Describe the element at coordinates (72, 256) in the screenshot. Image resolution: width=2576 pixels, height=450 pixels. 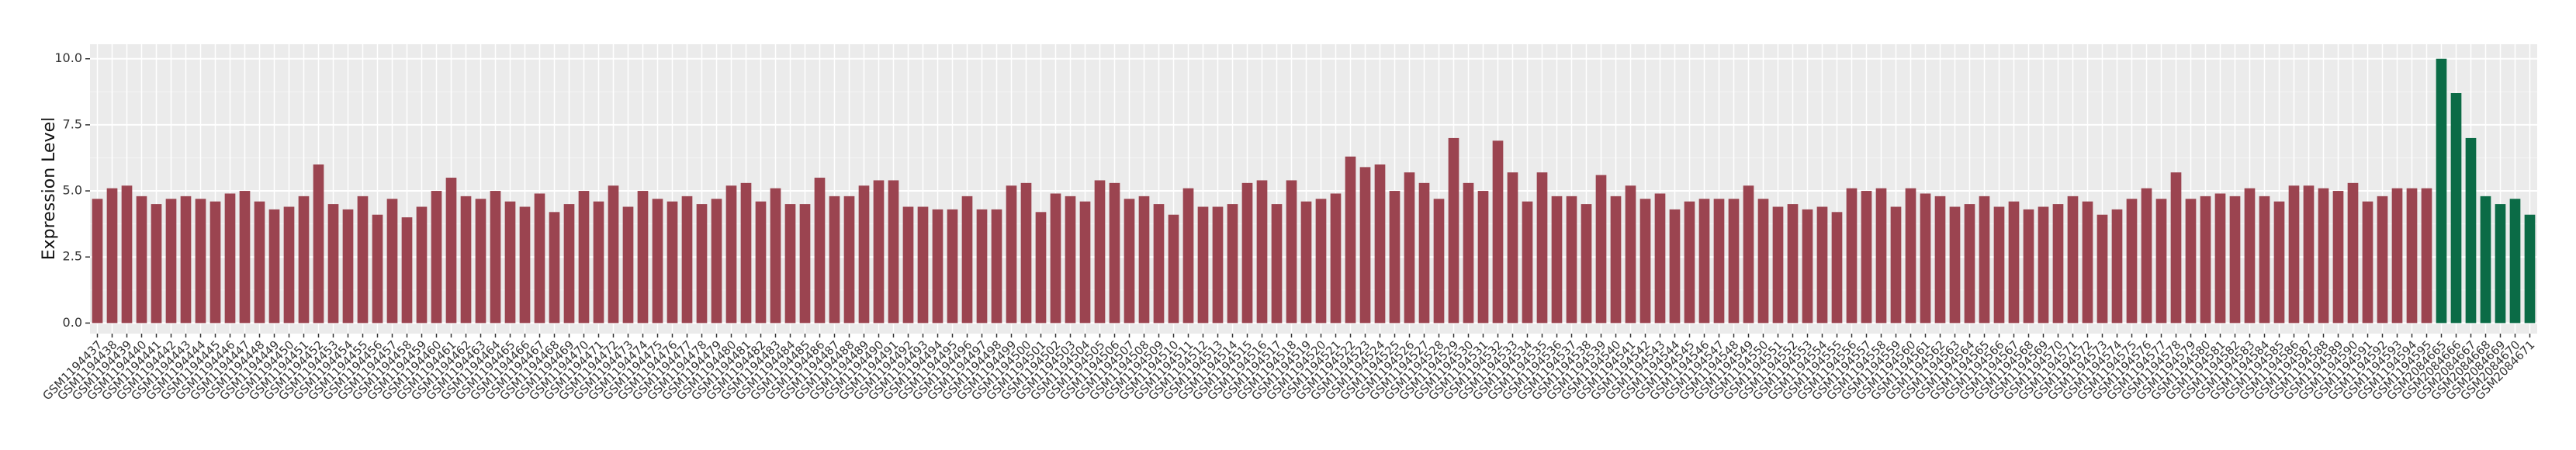
I see `y-tick-label: 2.5` at that location.